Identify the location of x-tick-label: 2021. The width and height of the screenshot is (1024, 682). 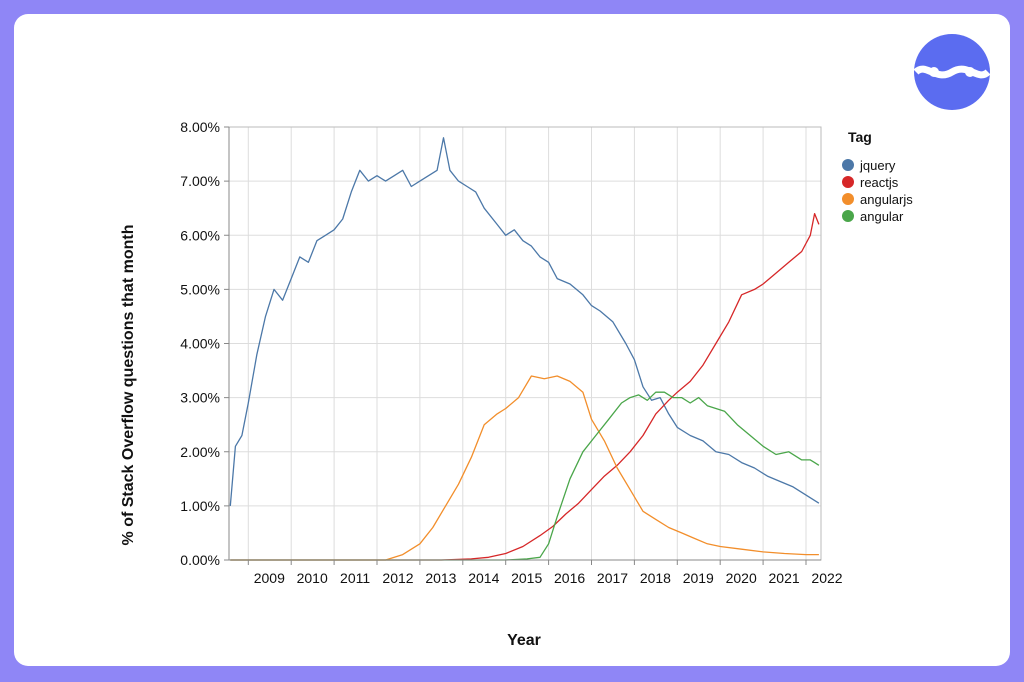
(784, 578).